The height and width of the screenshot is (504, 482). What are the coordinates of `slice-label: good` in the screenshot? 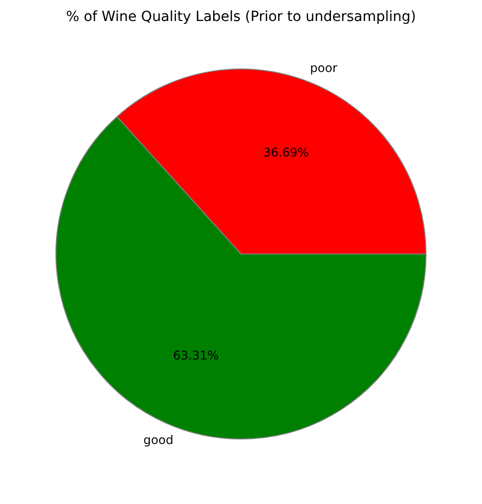 It's located at (158, 439).